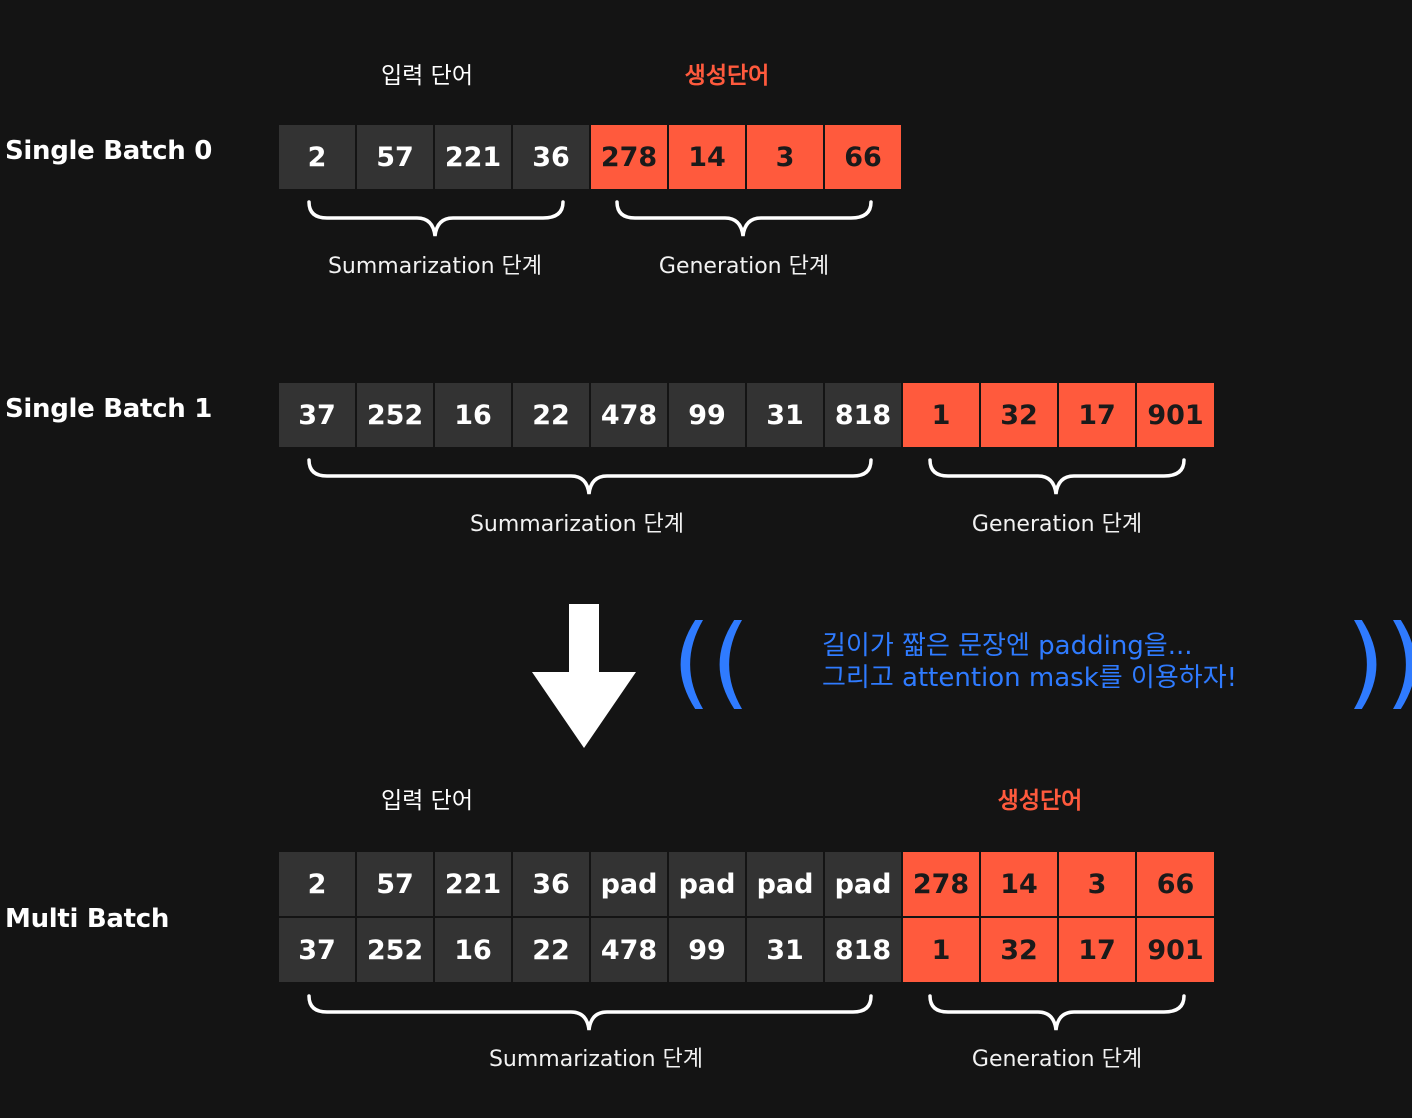 The height and width of the screenshot is (1118, 1412). Describe the element at coordinates (584, 676) in the screenshot. I see `down-arrow-icon` at that location.